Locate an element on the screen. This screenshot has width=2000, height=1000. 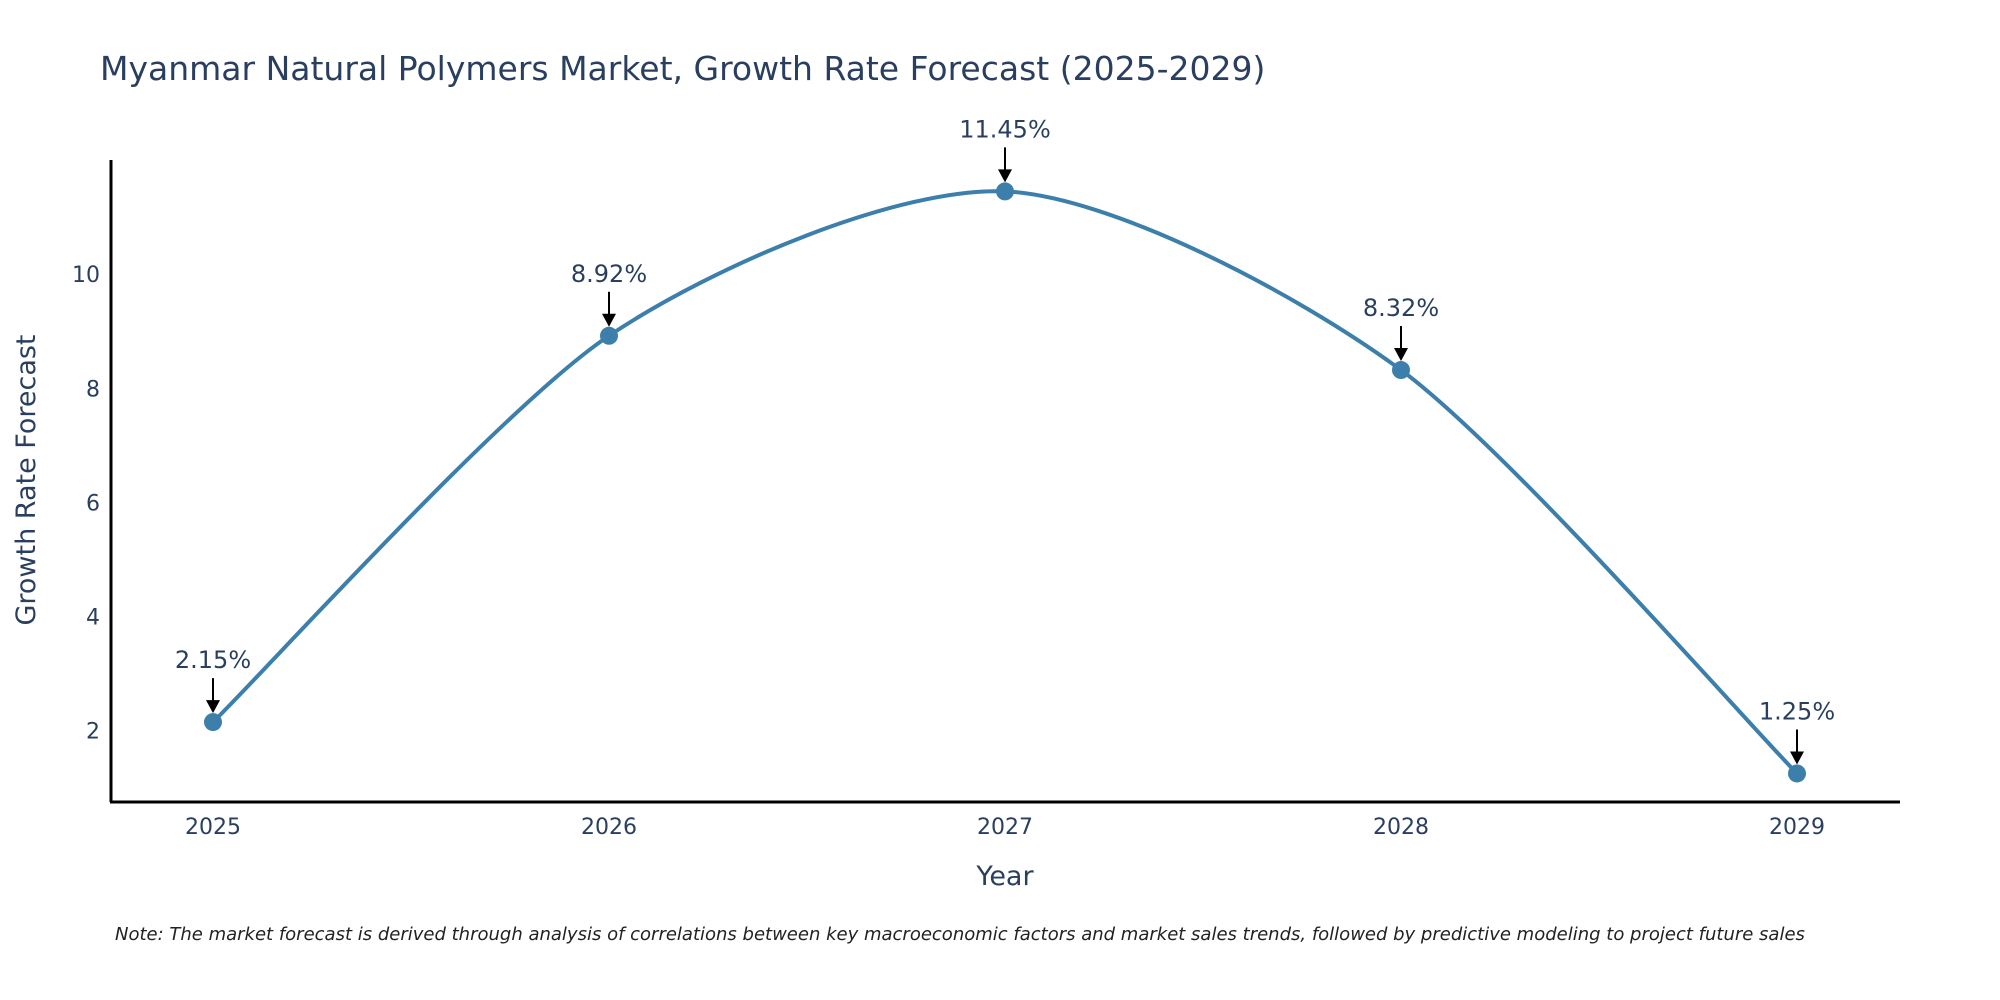
data-label: 1.25% is located at coordinates (1797, 711).